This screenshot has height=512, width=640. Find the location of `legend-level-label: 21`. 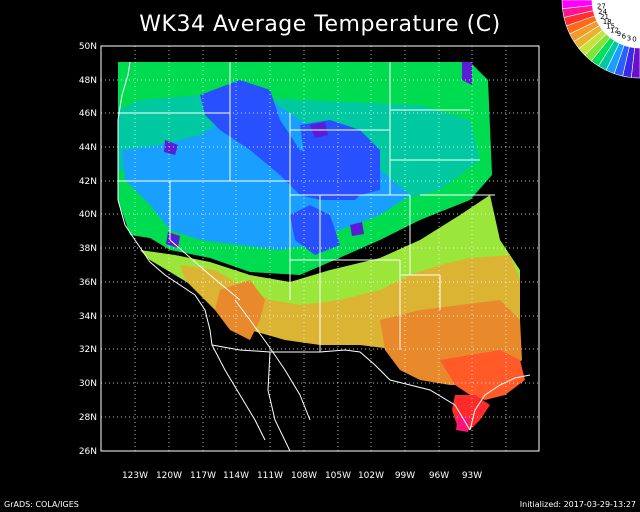

legend-level-label: 21 is located at coordinates (604, 17).